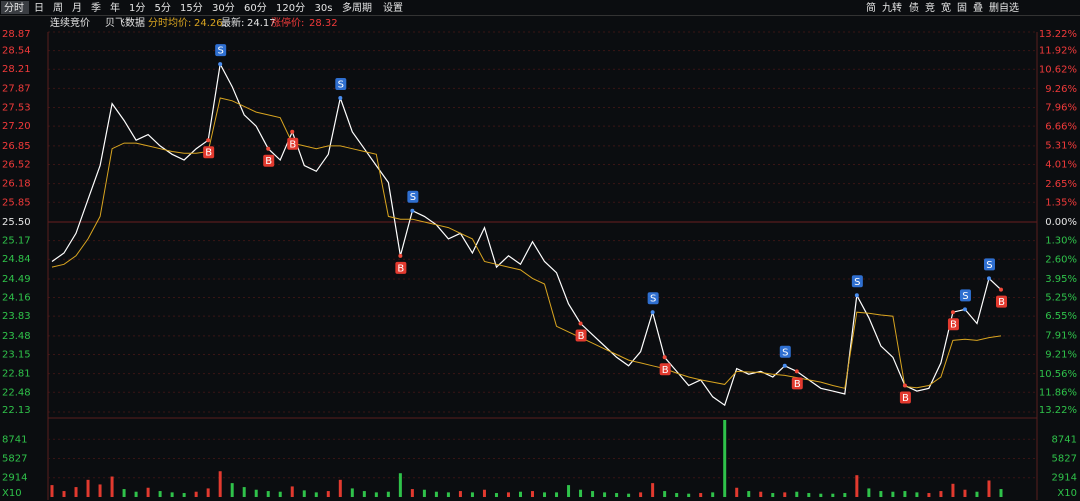 The width and height of the screenshot is (1080, 501). What do you see at coordinates (1058, 392) in the screenshot?
I see `y2-tick-label: 11.86%` at bounding box center [1058, 392].